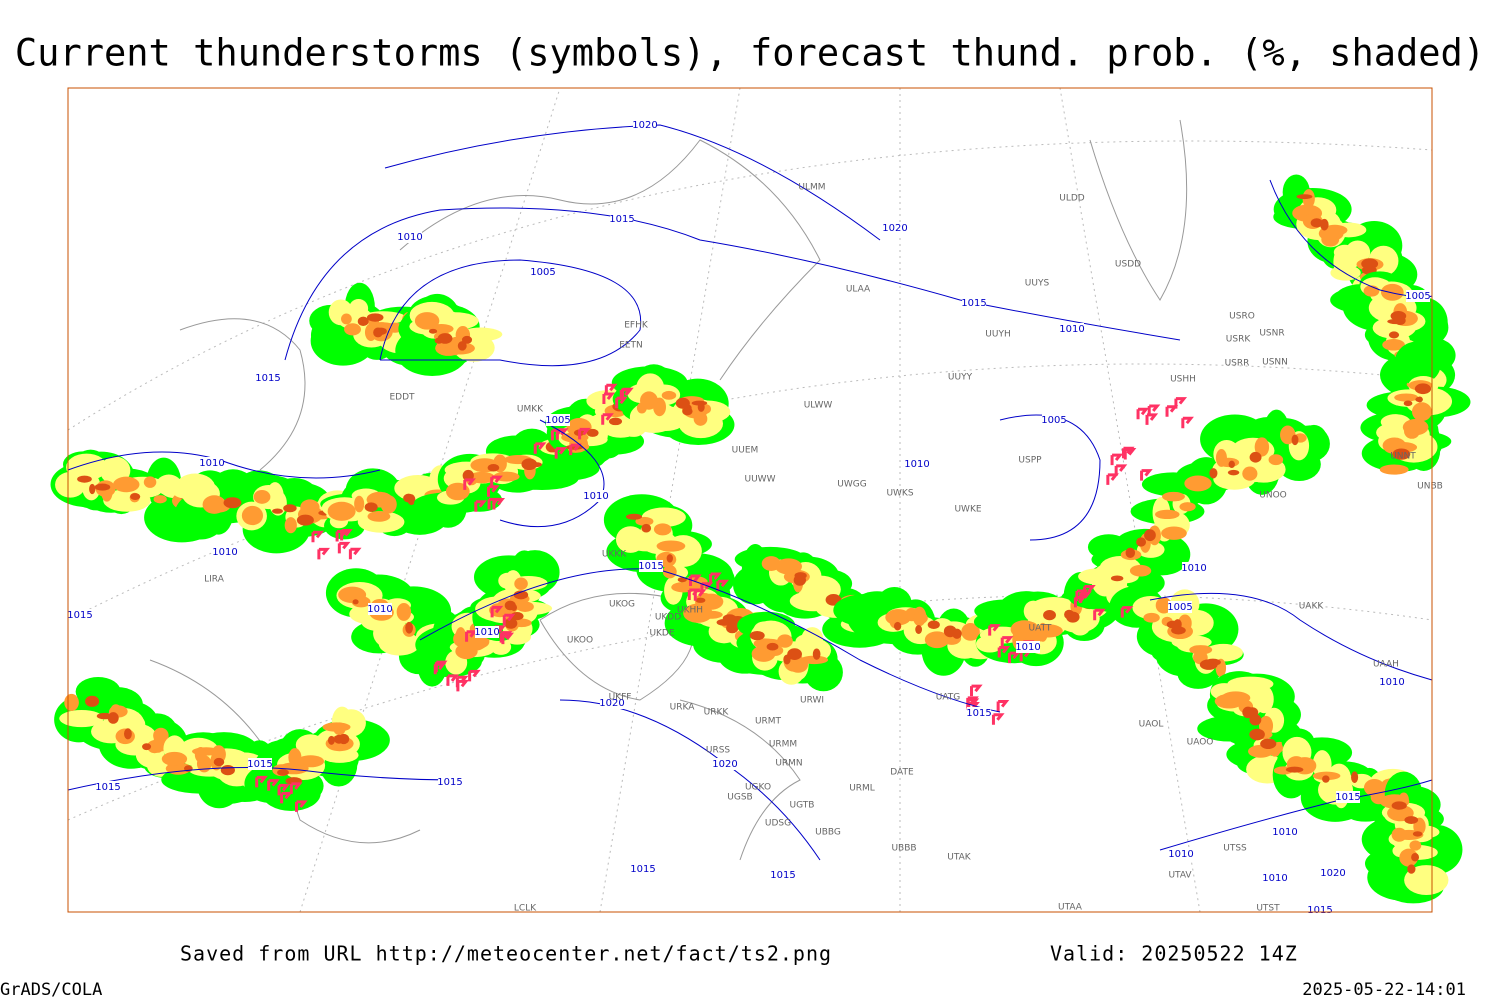  Describe the element at coordinates (1183, 380) in the screenshot. I see `station-label: USHH` at that location.